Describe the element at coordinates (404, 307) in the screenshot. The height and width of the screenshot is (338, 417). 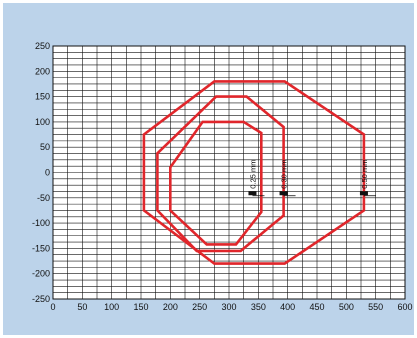
I see `x-tick-label: 600` at that location.